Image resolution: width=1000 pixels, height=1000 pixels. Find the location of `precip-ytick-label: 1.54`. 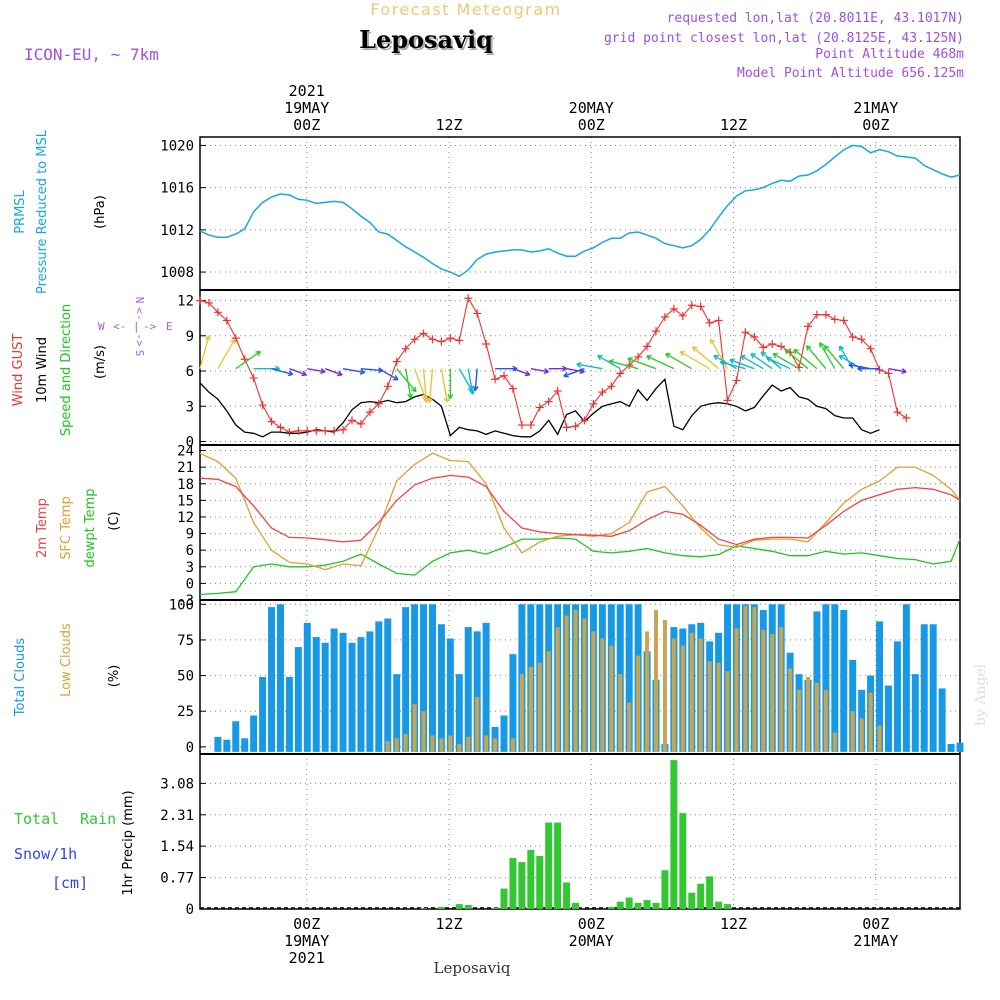

precip-ytick-label: 1.54 is located at coordinates (177, 847).